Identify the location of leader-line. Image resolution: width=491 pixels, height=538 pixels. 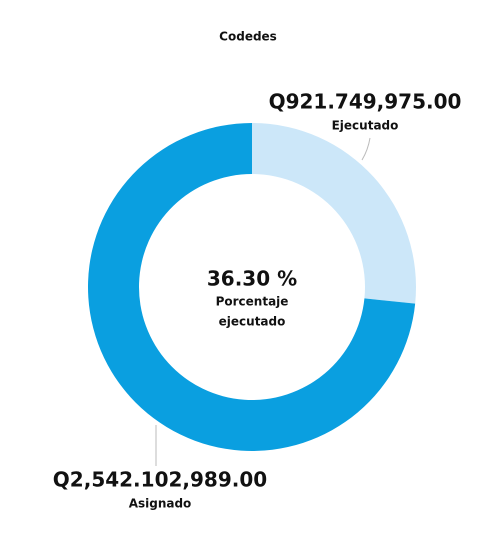
(366, 149).